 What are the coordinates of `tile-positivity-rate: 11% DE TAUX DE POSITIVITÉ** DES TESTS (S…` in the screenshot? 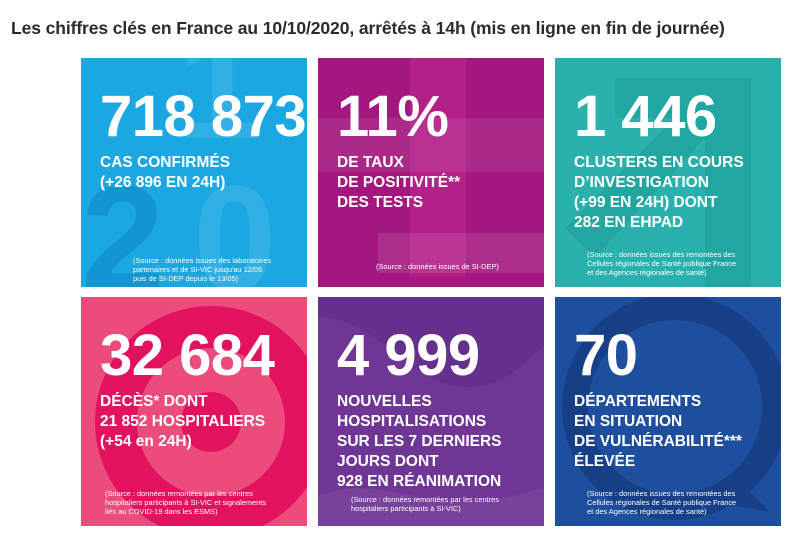 It's located at (431, 172).